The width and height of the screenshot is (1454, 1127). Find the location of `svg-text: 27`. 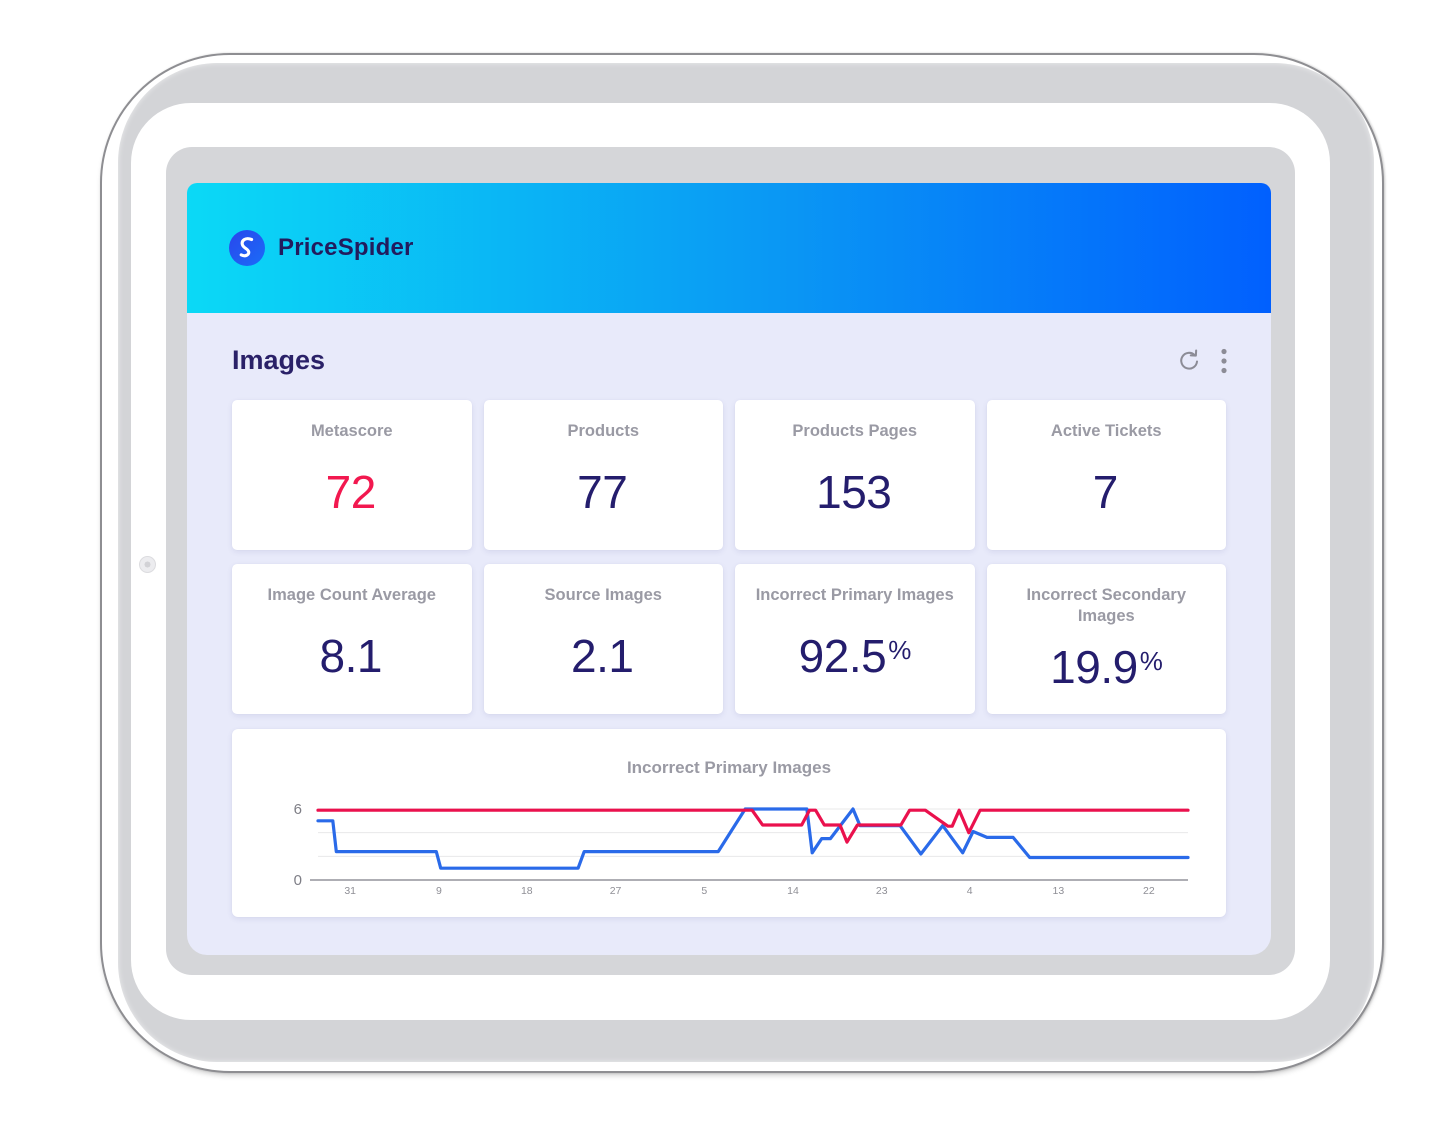

svg-text: 27 is located at coordinates (616, 891).